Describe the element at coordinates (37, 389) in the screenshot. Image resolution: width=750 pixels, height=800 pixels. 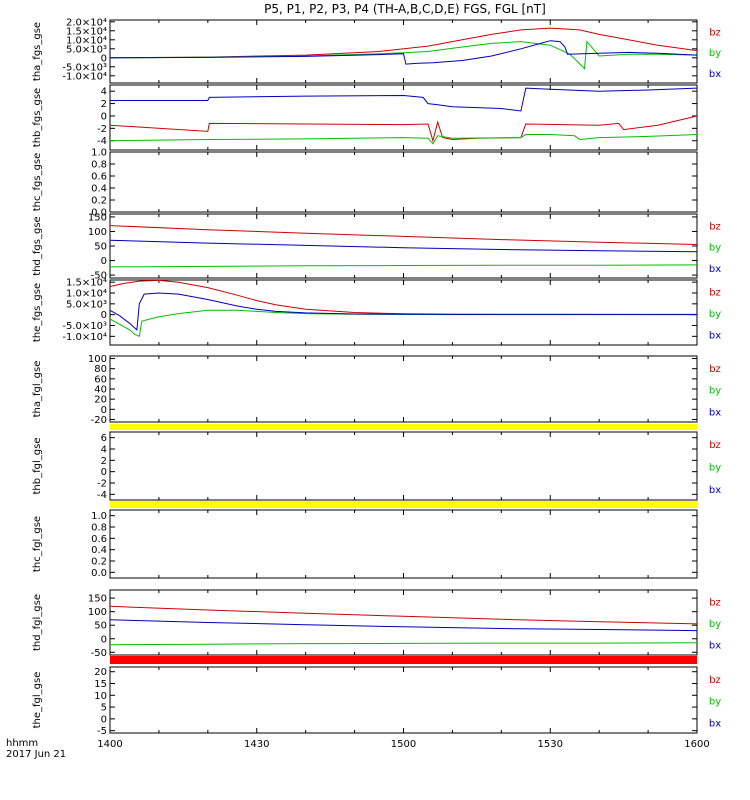
I see `y-axis-label-tha_fgl_gse: tha_fgl_gse` at that location.